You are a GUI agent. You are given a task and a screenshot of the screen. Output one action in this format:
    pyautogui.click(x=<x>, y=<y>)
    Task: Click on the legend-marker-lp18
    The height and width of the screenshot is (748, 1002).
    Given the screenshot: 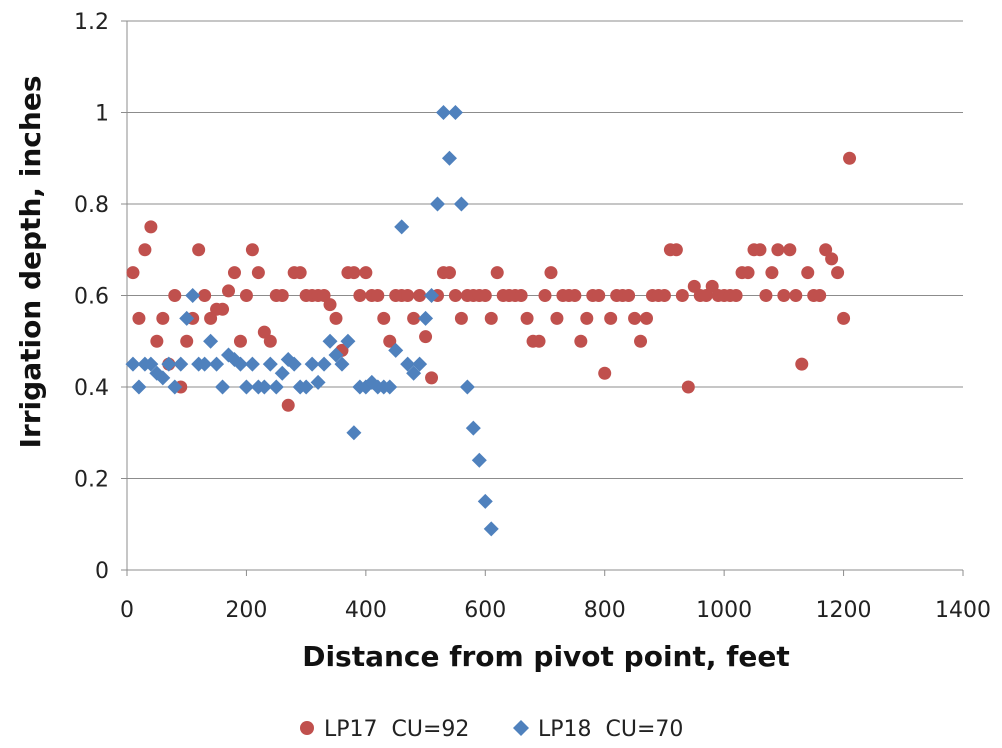 What is the action you would take?
    pyautogui.click(x=521, y=728)
    